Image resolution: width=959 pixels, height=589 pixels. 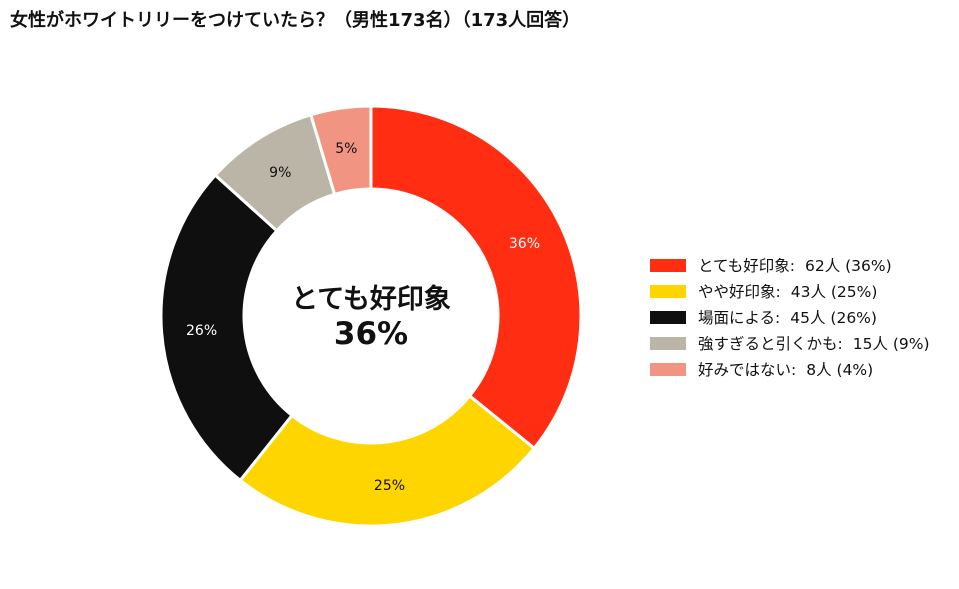 I want to click on center-label: とても好印象, so click(x=371, y=299).